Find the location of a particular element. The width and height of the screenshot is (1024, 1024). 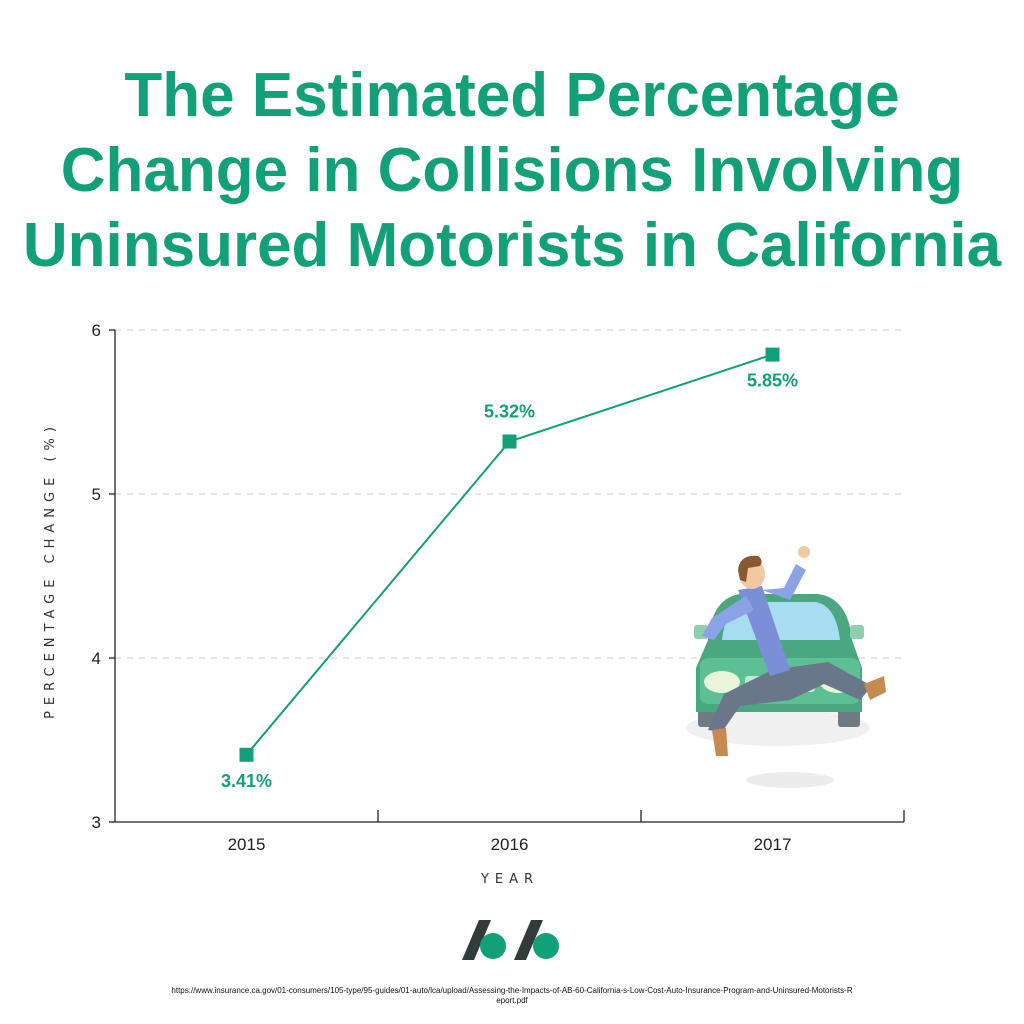

y-axis-title: PERCENTAGE CHANGE (%) is located at coordinates (50, 570).